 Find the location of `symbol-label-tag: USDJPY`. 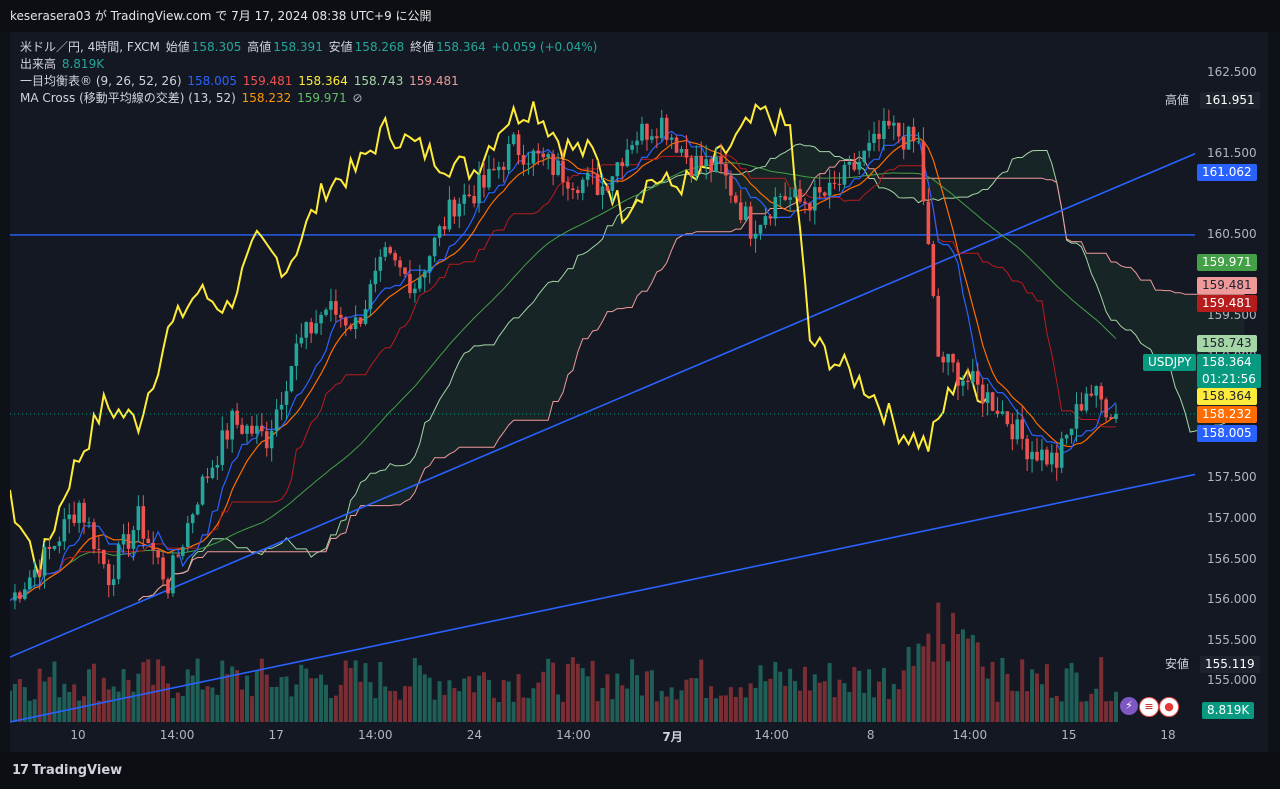

symbol-label-tag: USDJPY is located at coordinates (1170, 362).